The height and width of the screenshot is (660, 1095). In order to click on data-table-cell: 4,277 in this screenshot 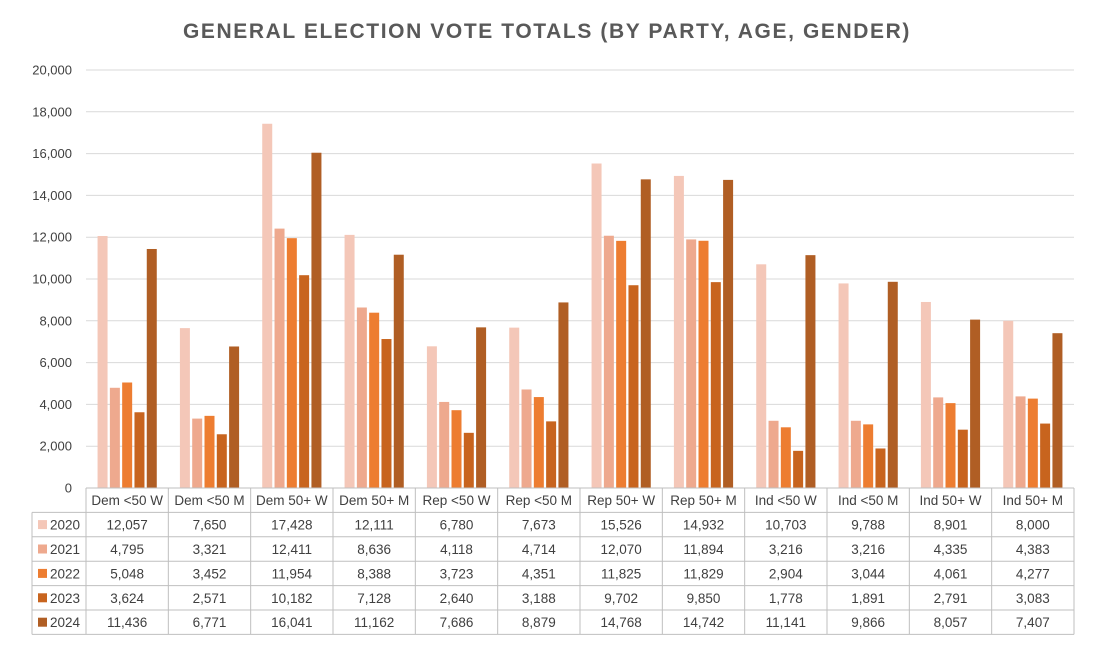, I will do `click(1033, 573)`.